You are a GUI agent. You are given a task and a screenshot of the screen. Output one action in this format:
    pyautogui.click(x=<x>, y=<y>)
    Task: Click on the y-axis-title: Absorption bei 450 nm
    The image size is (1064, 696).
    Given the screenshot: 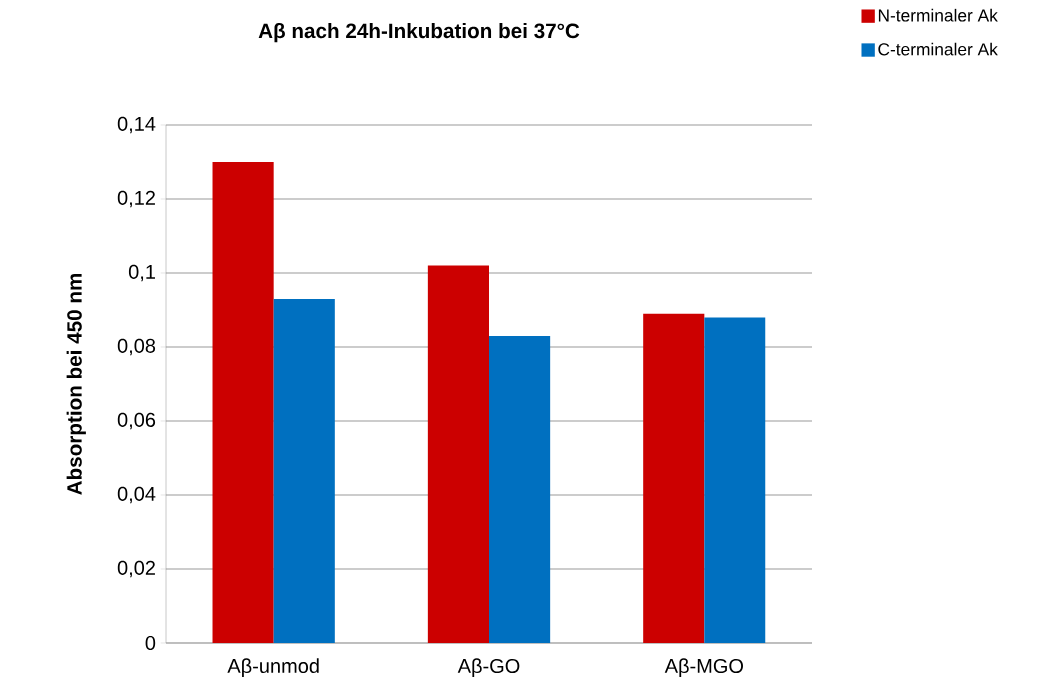 What is the action you would take?
    pyautogui.click(x=76, y=384)
    